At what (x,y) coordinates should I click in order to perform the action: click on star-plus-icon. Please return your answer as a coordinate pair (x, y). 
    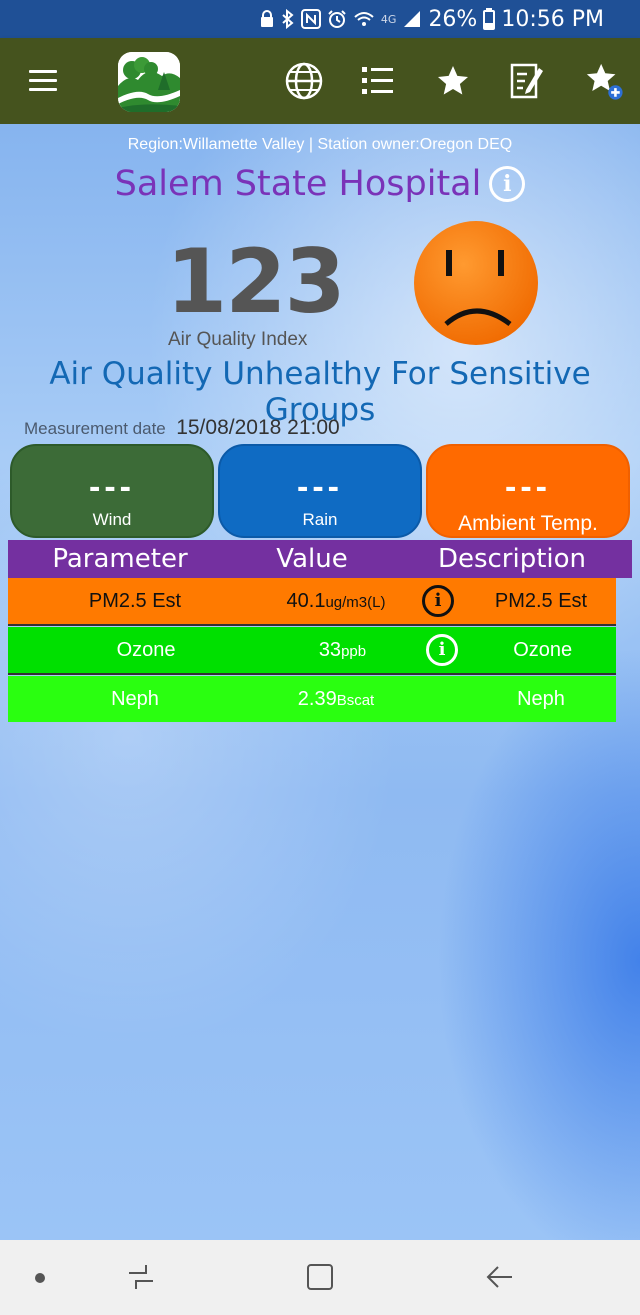
    Looking at the image, I should click on (604, 81).